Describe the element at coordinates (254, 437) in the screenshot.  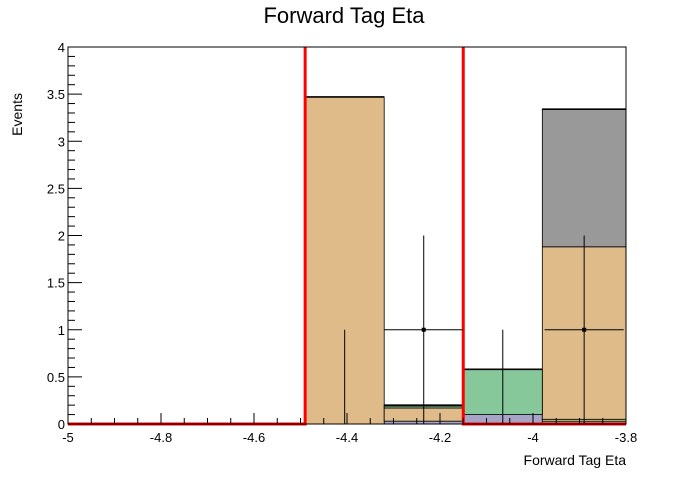
I see `x-tick-label-2: -4.6` at that location.